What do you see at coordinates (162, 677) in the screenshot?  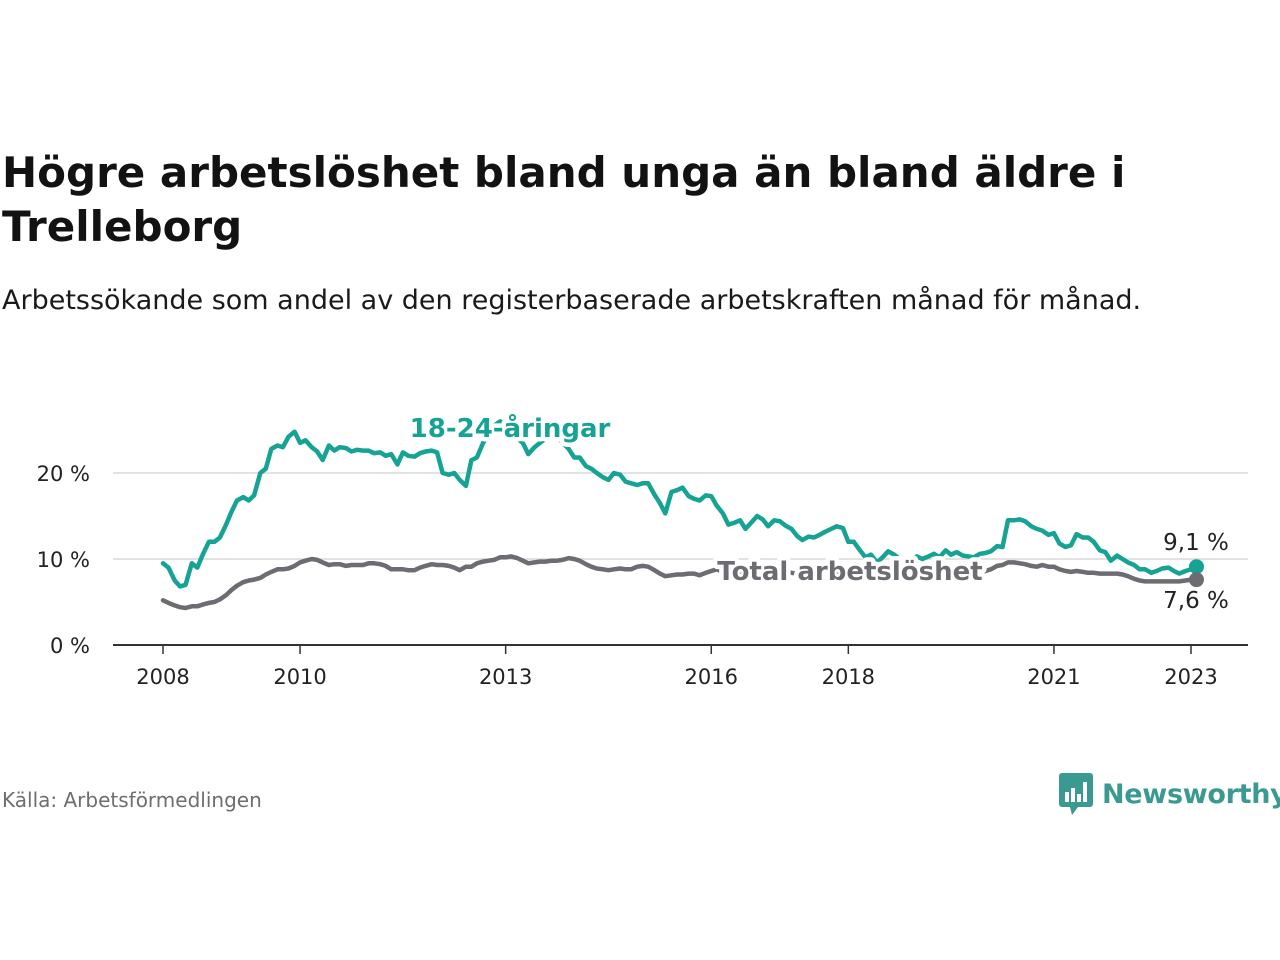 I see `x-tick-label: 2008` at bounding box center [162, 677].